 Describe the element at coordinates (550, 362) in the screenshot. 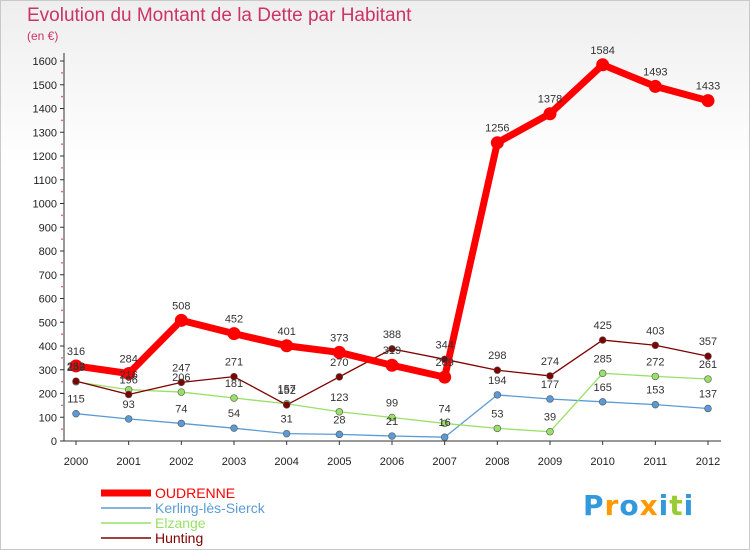

I see `data-label: 274` at that location.